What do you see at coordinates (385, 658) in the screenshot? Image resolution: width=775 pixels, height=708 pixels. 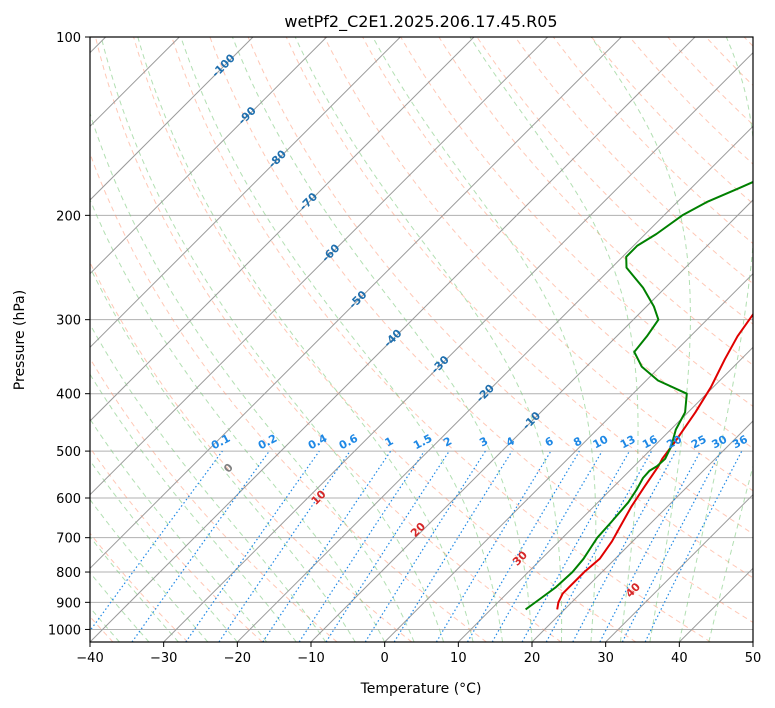 I see `x-tick-label: 0` at bounding box center [385, 658].